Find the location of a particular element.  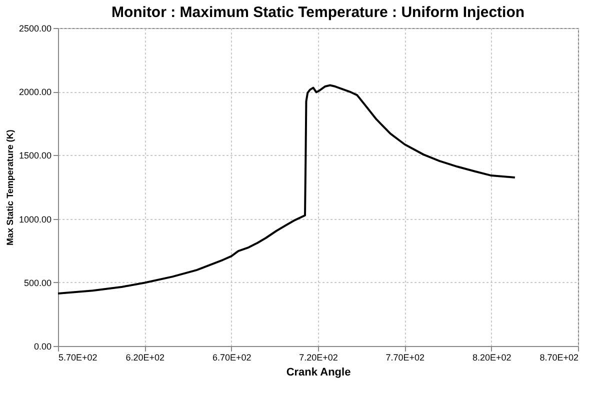

x-tick-label: 8.20E+02 is located at coordinates (492, 357).